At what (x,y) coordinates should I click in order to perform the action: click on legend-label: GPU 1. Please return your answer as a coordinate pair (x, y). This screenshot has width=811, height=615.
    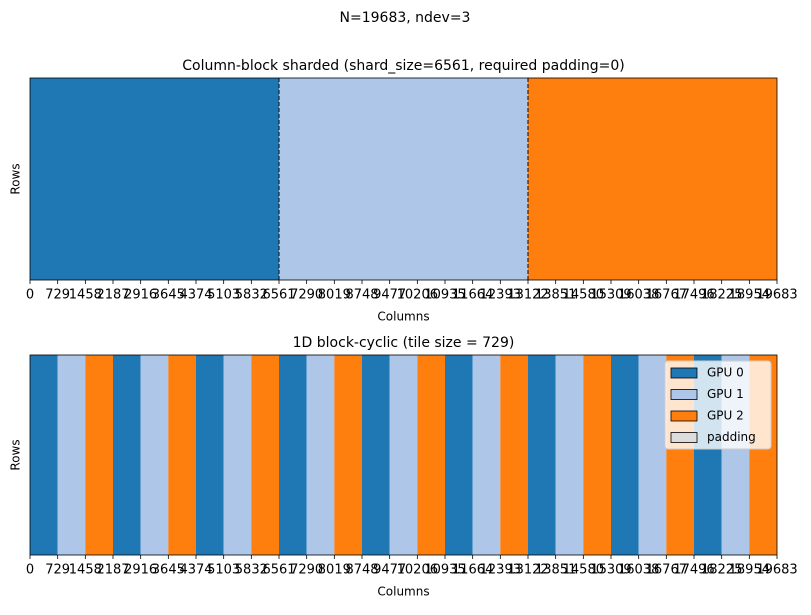
    Looking at the image, I should click on (725, 394).